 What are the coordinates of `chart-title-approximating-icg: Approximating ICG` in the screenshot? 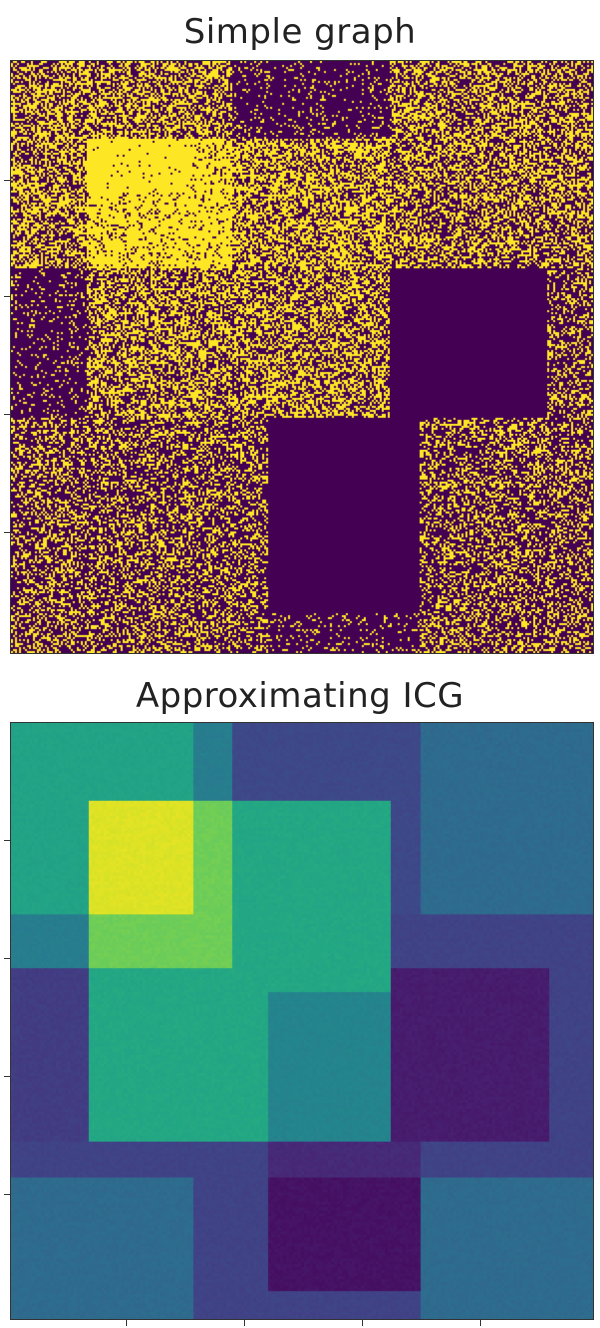 It's located at (300, 696).